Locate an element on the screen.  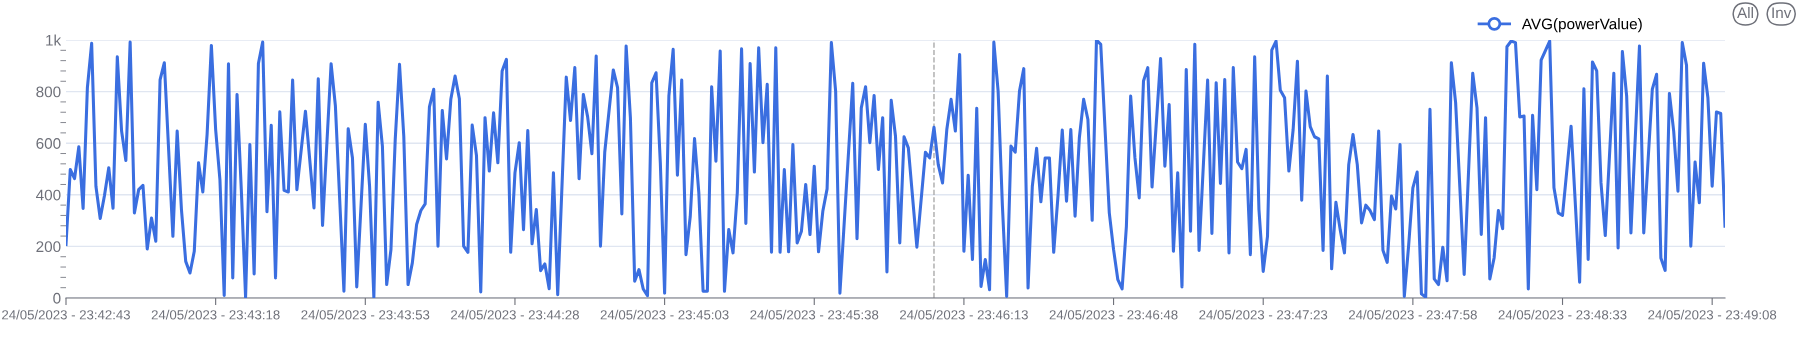
text: Inv is located at coordinates (1782, 12).